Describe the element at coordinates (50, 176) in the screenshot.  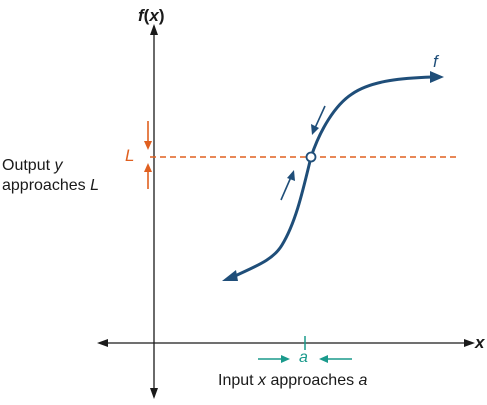
I see `output-caption: Output y approaches L` at that location.